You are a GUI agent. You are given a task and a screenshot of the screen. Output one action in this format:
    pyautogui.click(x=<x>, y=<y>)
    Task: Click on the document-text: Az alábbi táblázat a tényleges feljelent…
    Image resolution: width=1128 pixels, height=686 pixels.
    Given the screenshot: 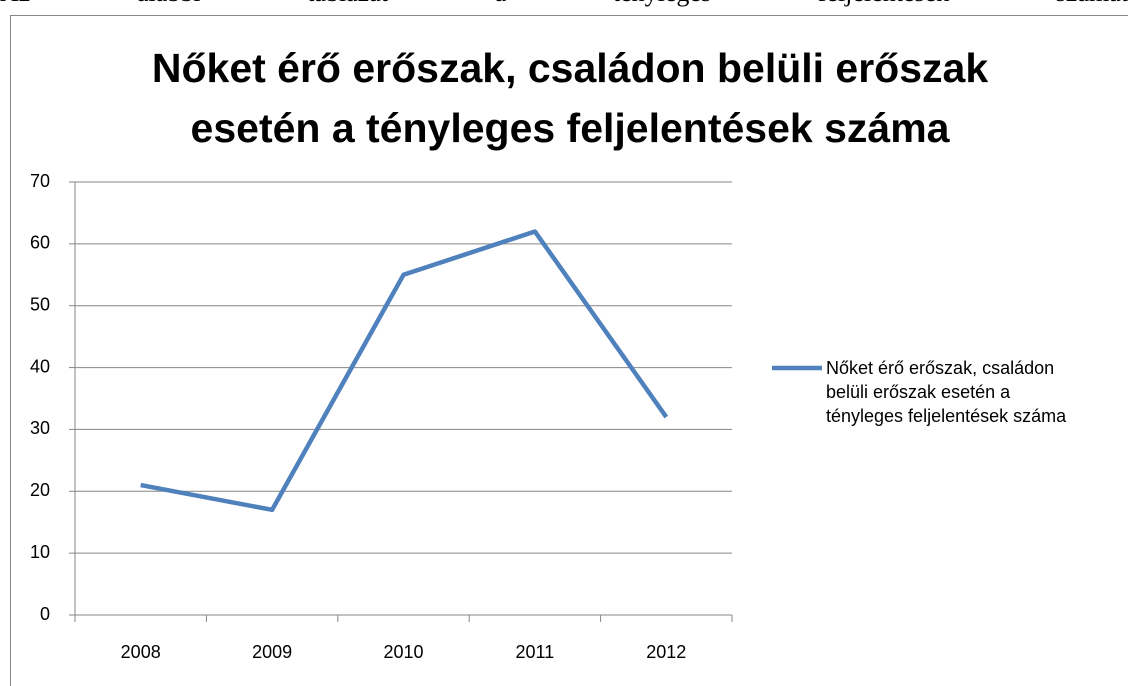 What is the action you would take?
    pyautogui.click(x=564, y=4)
    